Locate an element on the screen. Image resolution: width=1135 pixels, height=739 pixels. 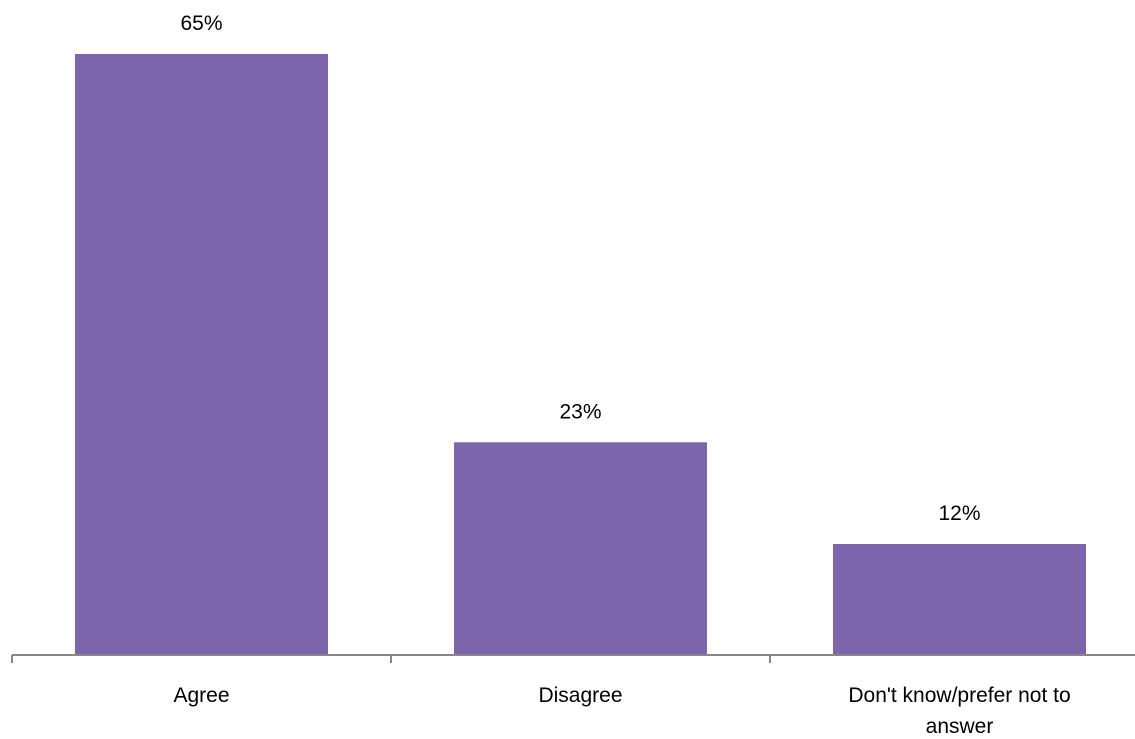
category-label-1: Agree is located at coordinates (201, 695).